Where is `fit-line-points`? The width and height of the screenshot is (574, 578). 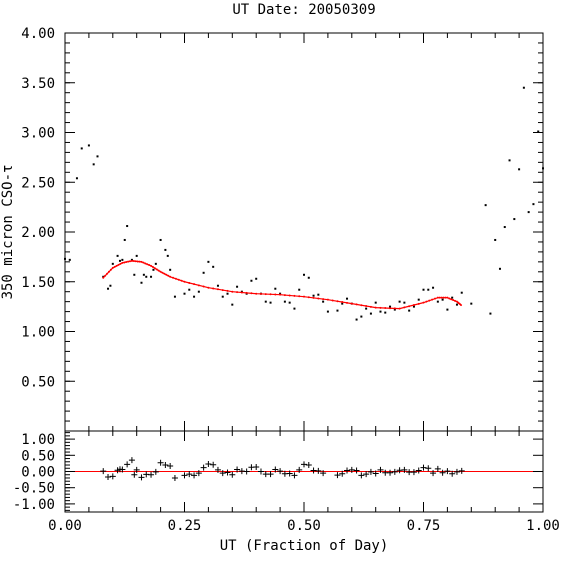 fit-line-points is located at coordinates (282, 284).